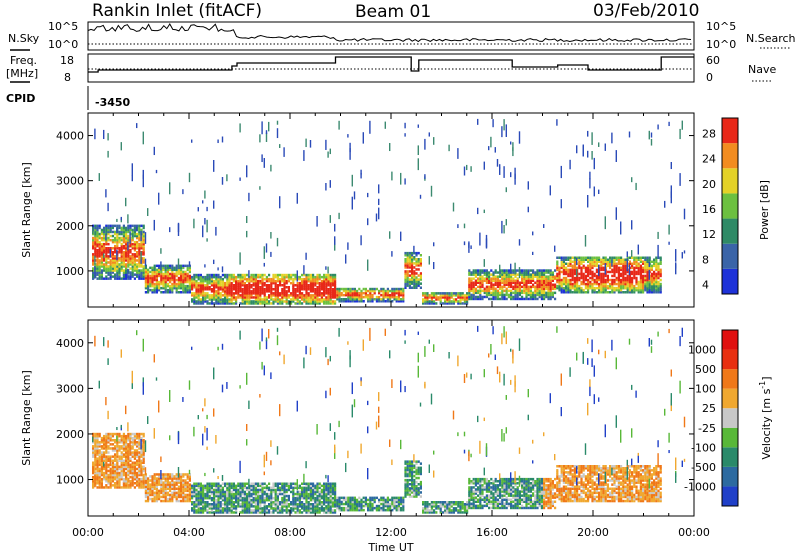 The width and height of the screenshot is (800, 559). What do you see at coordinates (402, 35) in the screenshot?
I see `nsky-panel: N.Sky 10^5 10^0 10^5 10^0 N.Search` at bounding box center [402, 35].